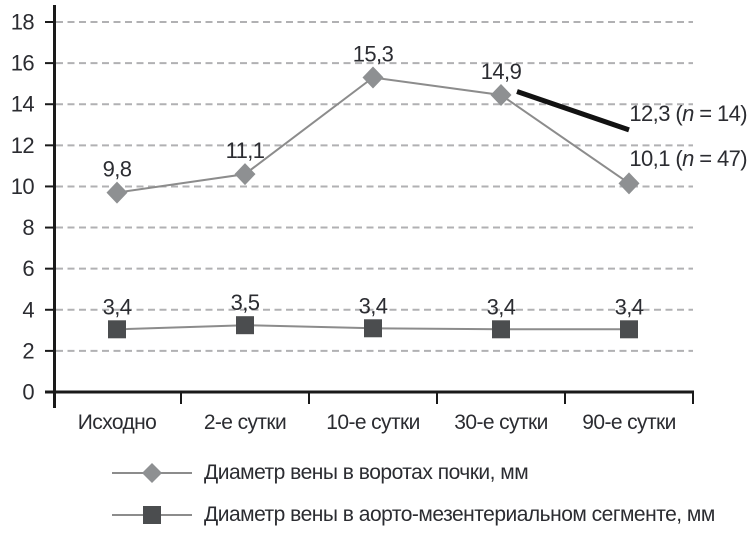  What do you see at coordinates (23, 186) in the screenshot?
I see `y-tick-label: 10` at bounding box center [23, 186].